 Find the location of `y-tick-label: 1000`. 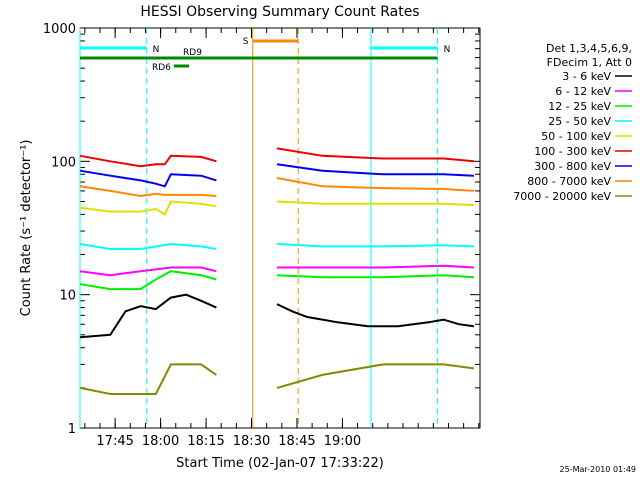

y-tick-label: 1000 is located at coordinates (59, 29).